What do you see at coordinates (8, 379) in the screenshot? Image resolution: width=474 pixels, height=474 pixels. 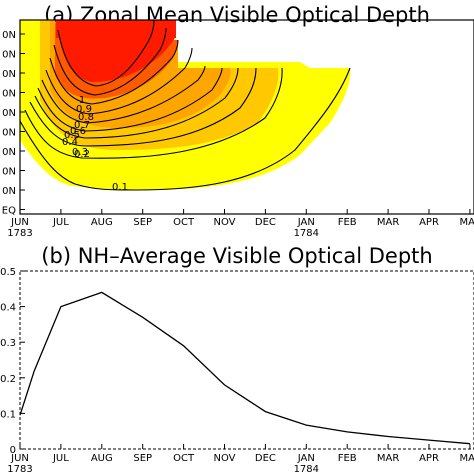 I see `y-tick-label: 0.2` at bounding box center [8, 379].